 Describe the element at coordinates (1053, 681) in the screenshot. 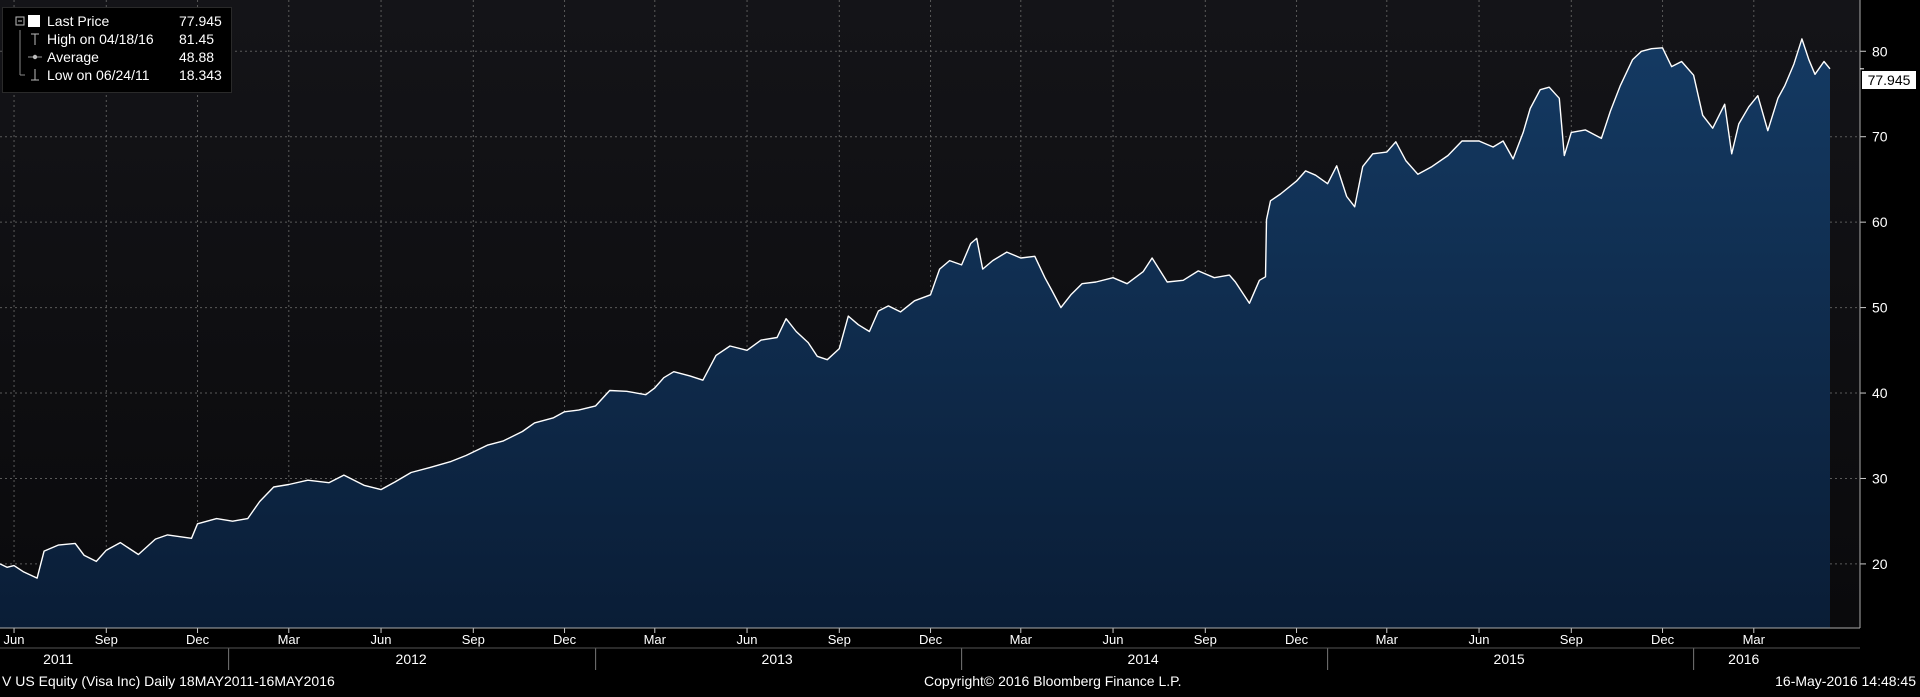

I see `footer-copyright: Copyright© 2016 Bloomberg Finance L.P.` at that location.